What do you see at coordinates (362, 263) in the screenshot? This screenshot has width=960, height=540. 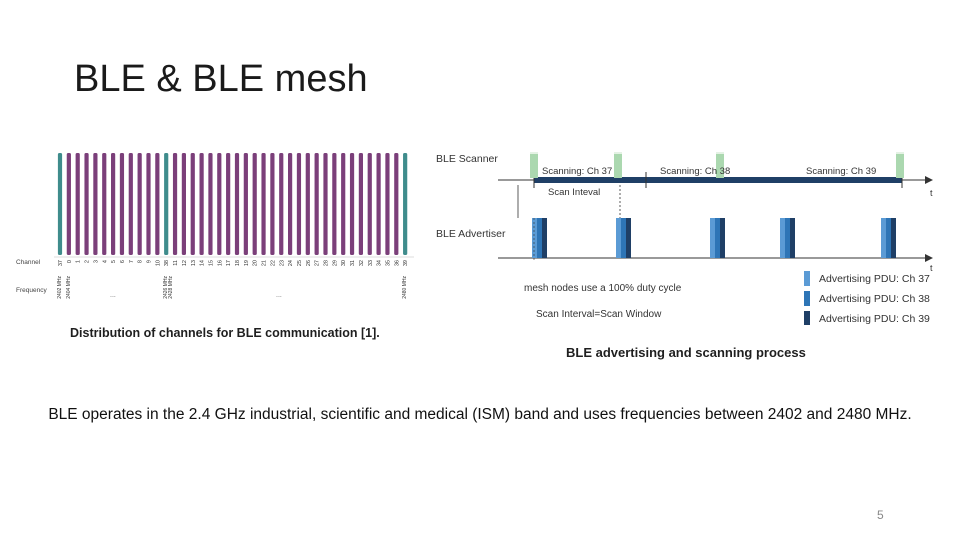 I see `channel-label: 32` at bounding box center [362, 263].